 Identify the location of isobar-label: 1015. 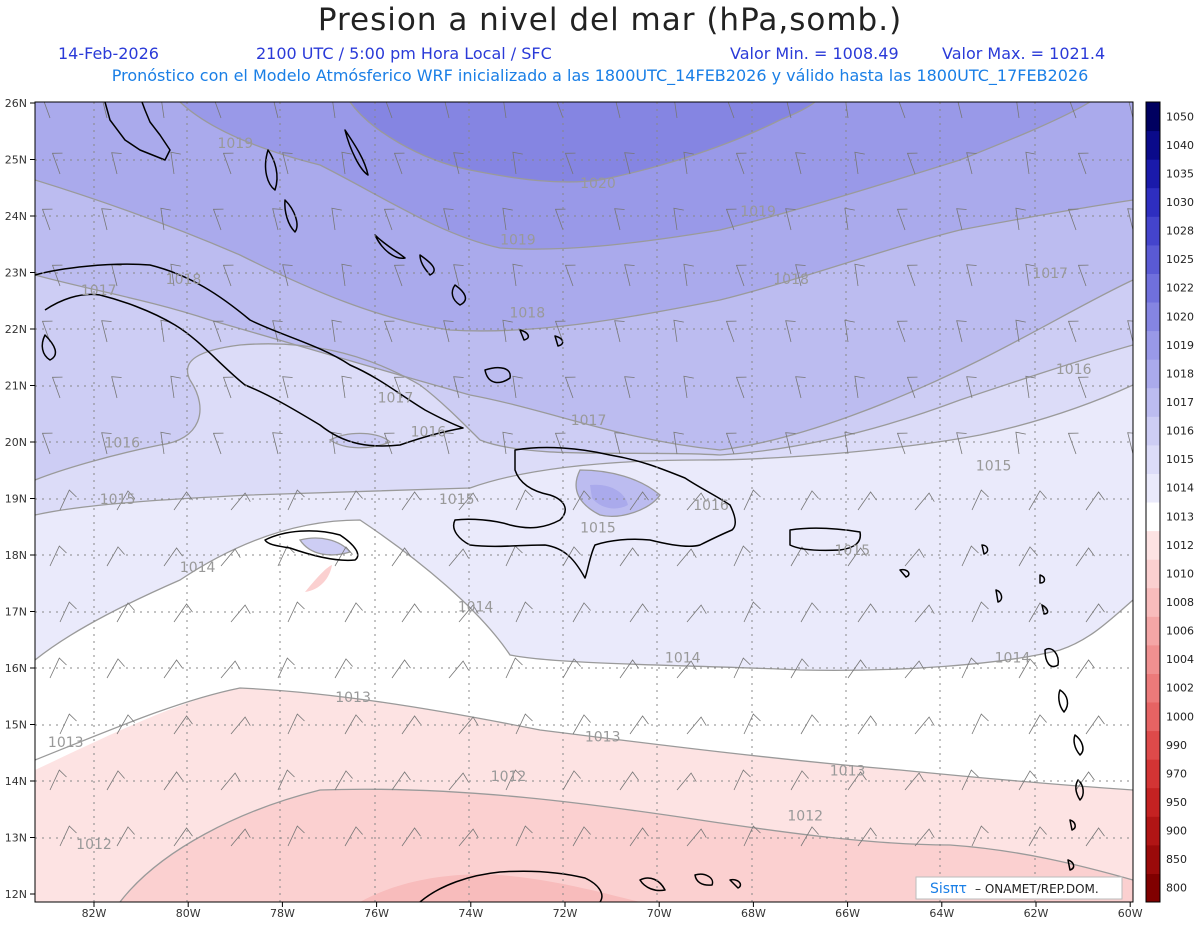
(598, 528).